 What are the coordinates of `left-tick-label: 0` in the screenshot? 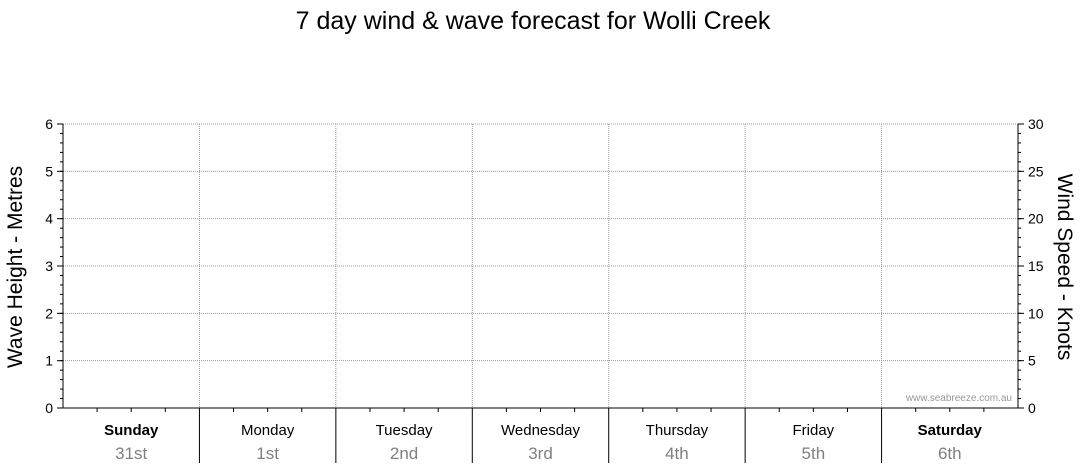 It's located at (49, 408).